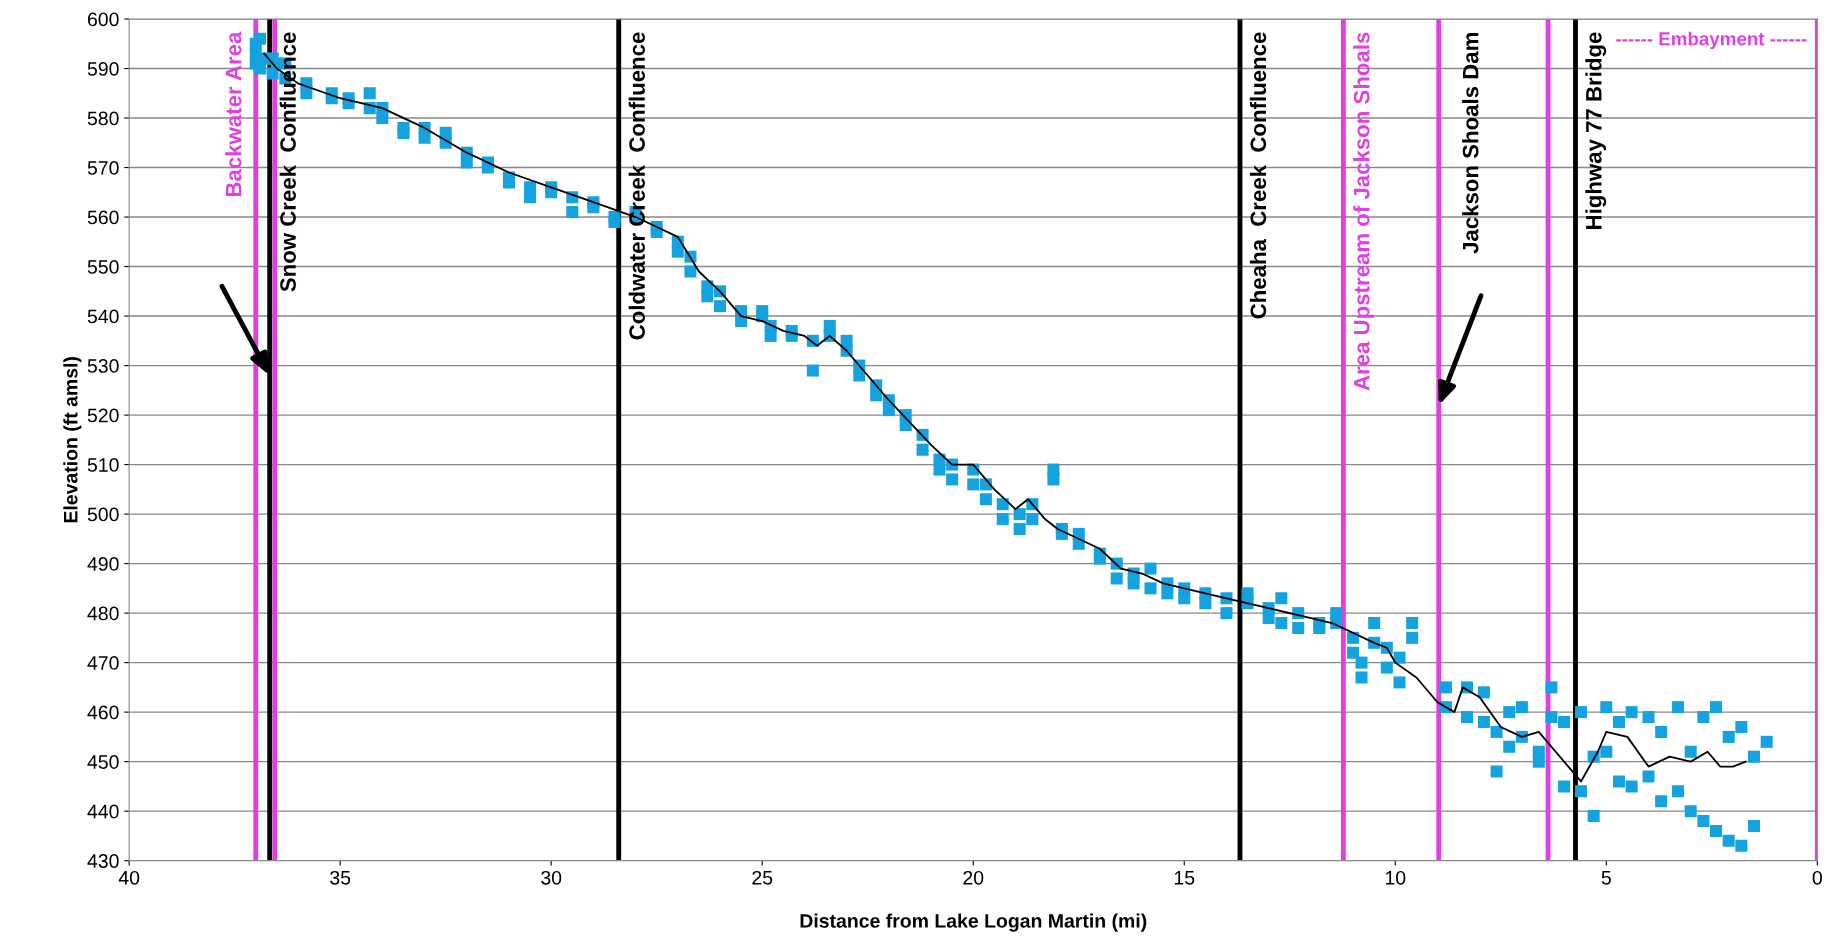 This screenshot has width=1845, height=951. I want to click on y-tick-label: 440, so click(103, 811).